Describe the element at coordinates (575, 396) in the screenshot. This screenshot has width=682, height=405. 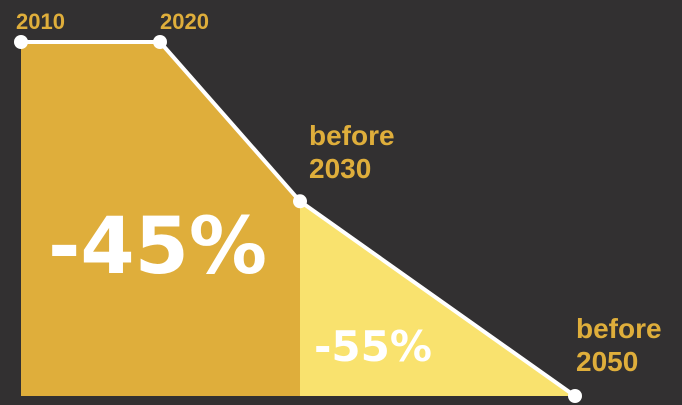
I see `point-before-2050` at that location.